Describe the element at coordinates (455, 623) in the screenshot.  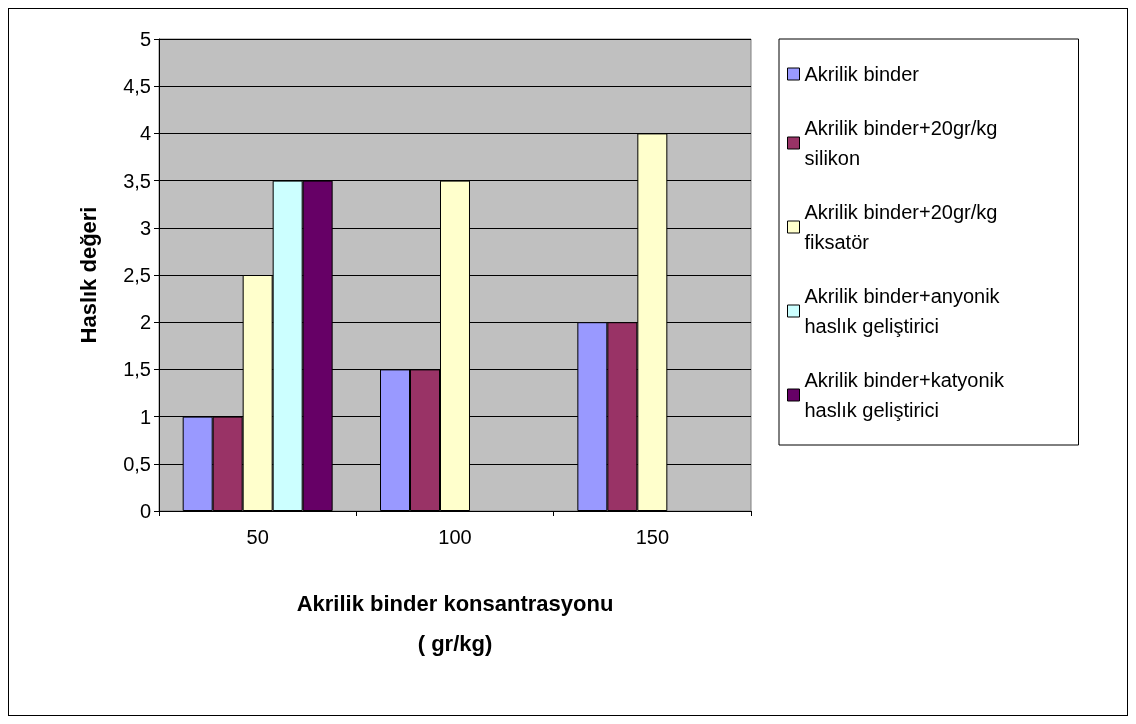
I see `x-axis-title: Akrilik binder konsantrasyonu ( gr/kg)` at that location.